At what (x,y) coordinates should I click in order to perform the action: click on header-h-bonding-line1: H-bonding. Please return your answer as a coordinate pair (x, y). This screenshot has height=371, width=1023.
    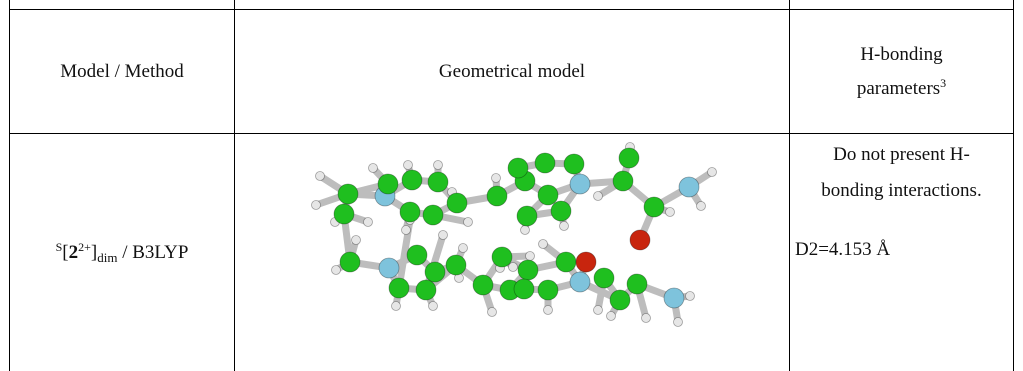
    Looking at the image, I should click on (901, 55).